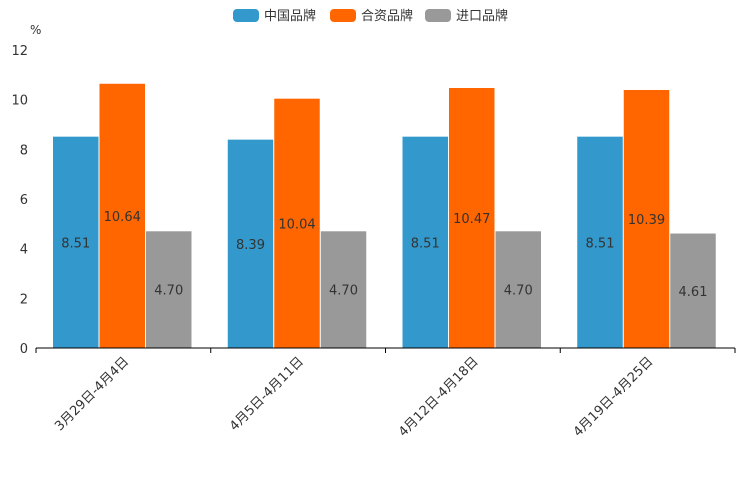 The width and height of the screenshot is (744, 496). What do you see at coordinates (267, 394) in the screenshot?
I see `x-tick-label: 4月5日-4月11日` at bounding box center [267, 394].